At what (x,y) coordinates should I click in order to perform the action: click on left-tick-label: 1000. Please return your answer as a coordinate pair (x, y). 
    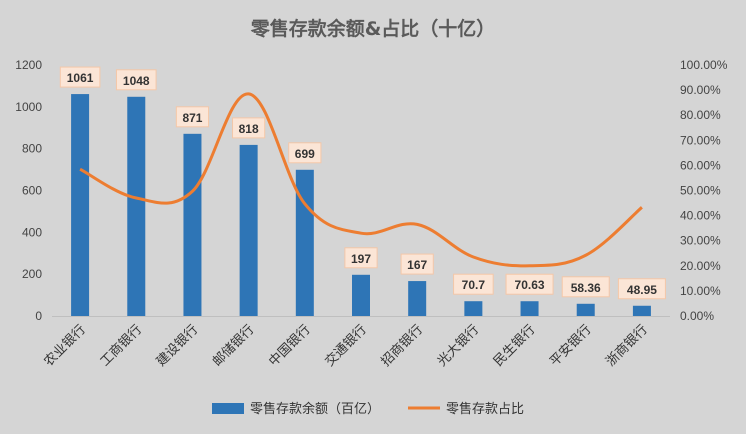
    Looking at the image, I should click on (28, 107).